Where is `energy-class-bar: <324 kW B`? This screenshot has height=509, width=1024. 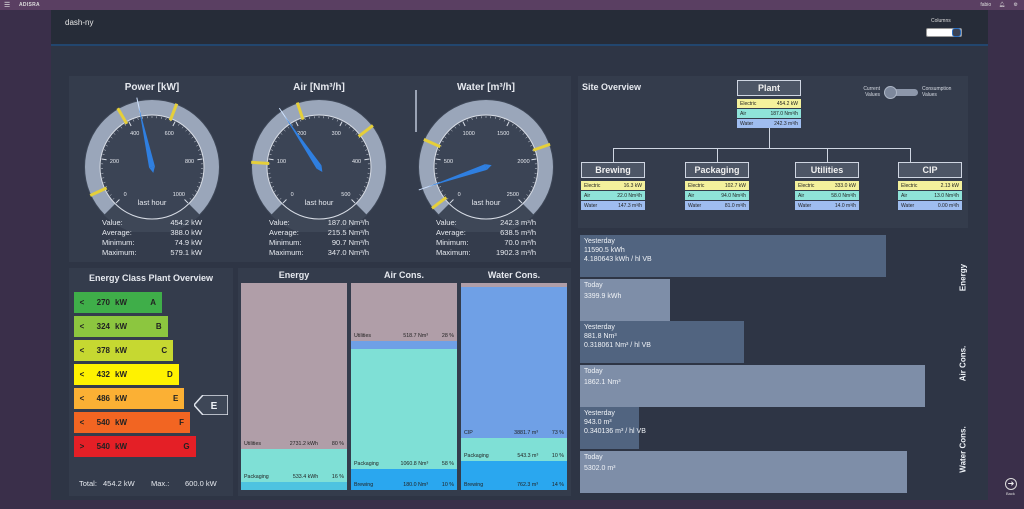
energy-class-bar: <324 kW B is located at coordinates (121, 326).